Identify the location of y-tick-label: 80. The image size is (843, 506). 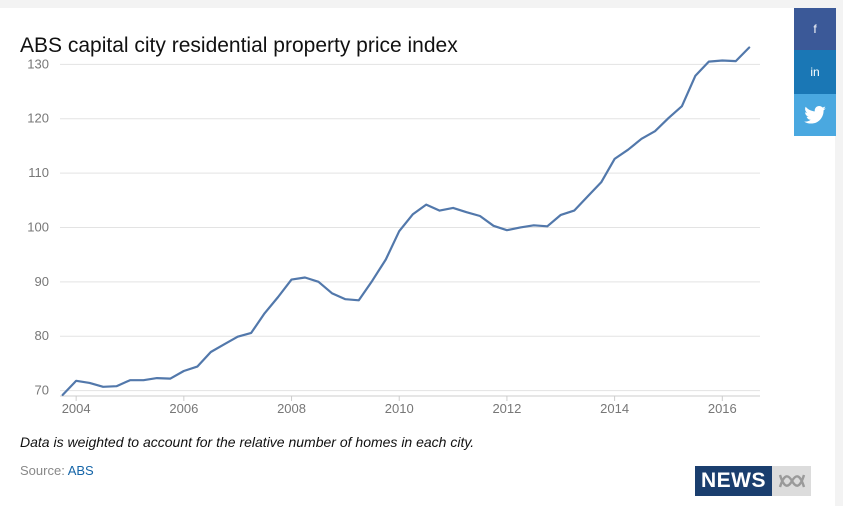
(42, 335).